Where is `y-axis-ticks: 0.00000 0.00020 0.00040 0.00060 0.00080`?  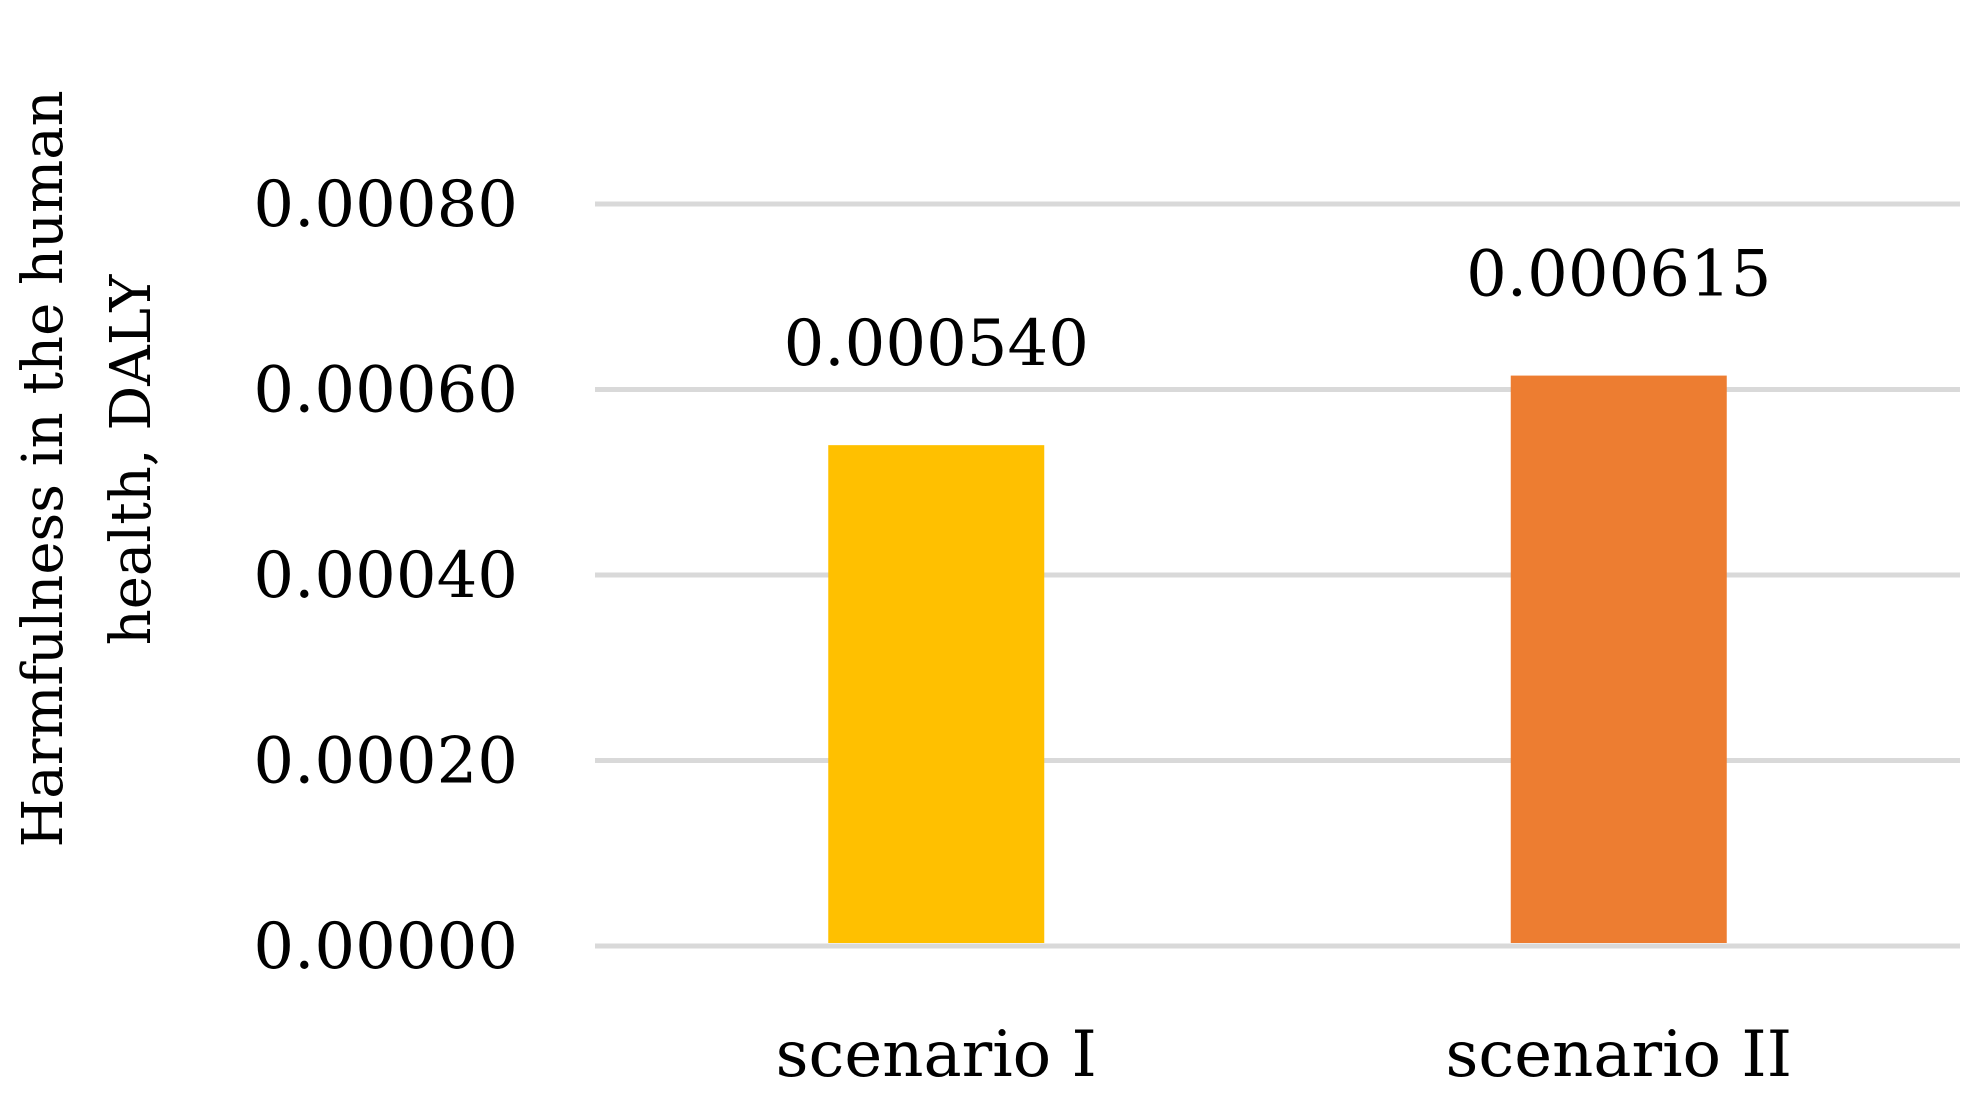
y-axis-ticks: 0.00000 0.00020 0.00040 0.00060 0.00080 is located at coordinates (385, 576).